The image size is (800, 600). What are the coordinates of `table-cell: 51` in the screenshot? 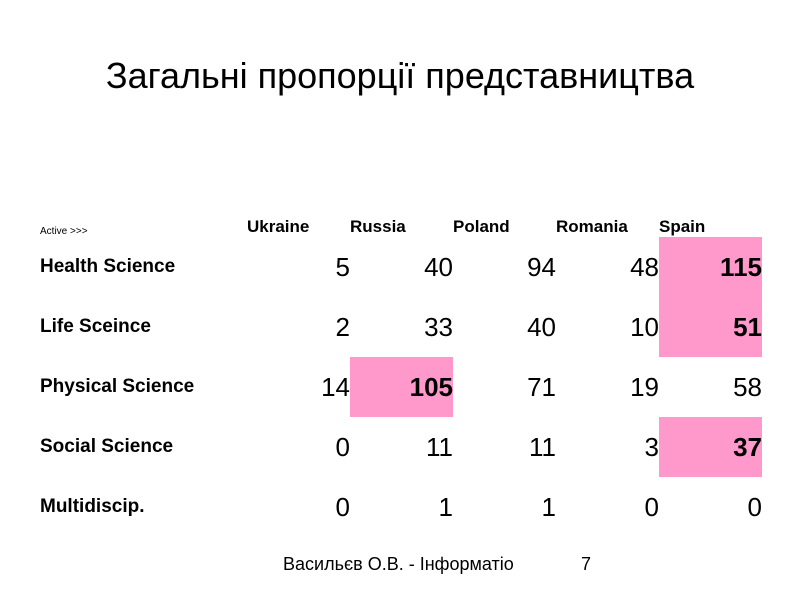 It's located at (710, 327).